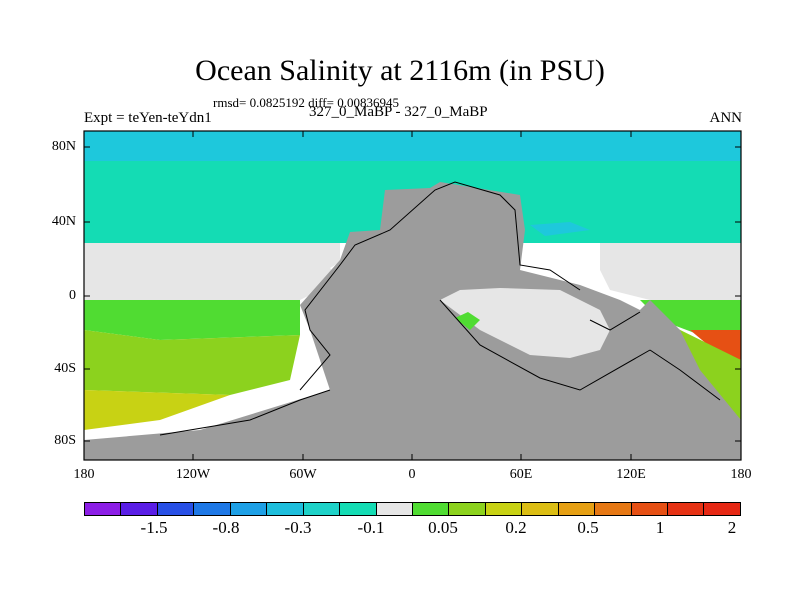 The image size is (800, 600). I want to click on ocean-equator-west, so click(212, 271).